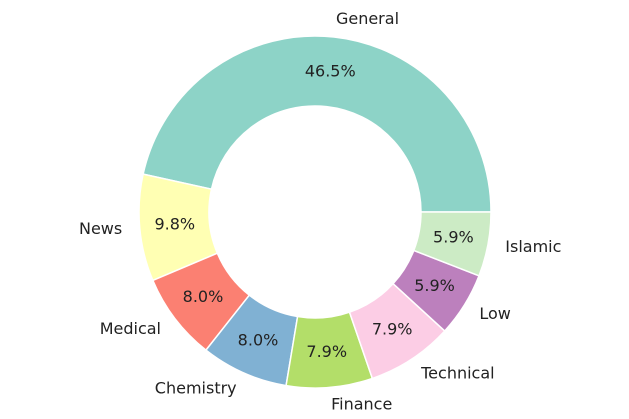  Describe the element at coordinates (196, 388) in the screenshot. I see `slice-label: Chemistry` at that location.